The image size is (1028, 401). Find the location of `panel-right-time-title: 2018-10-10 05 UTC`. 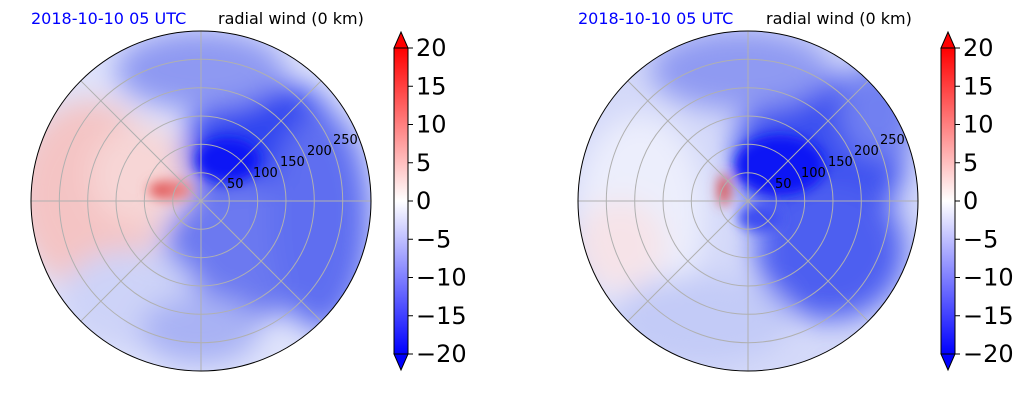

panel-right-time-title: 2018-10-10 05 UTC is located at coordinates (655, 18).